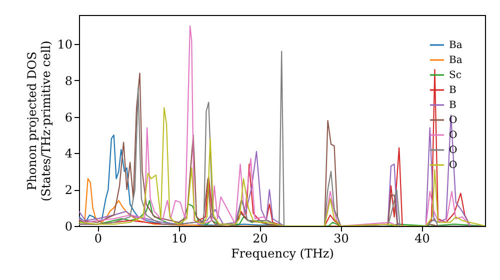 The image size is (500, 280). Describe the element at coordinates (260, 239) in the screenshot. I see `x-tick-label: 20` at that location.